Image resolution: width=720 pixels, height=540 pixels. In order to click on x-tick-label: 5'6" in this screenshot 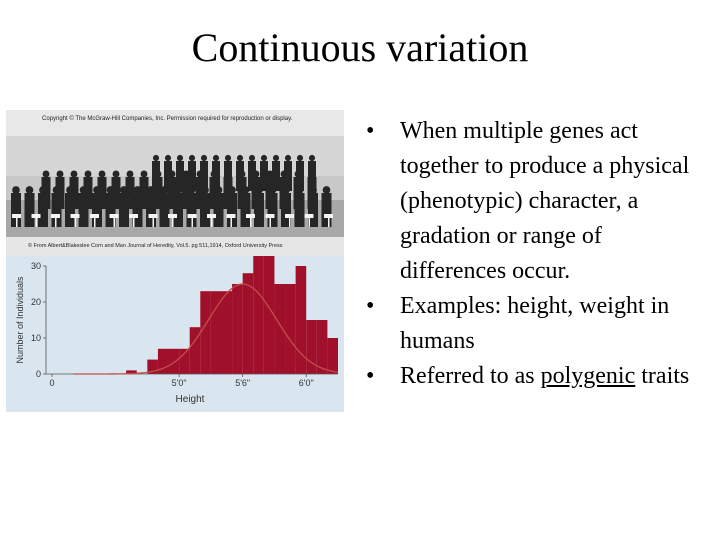, I will do `click(242, 383)`.